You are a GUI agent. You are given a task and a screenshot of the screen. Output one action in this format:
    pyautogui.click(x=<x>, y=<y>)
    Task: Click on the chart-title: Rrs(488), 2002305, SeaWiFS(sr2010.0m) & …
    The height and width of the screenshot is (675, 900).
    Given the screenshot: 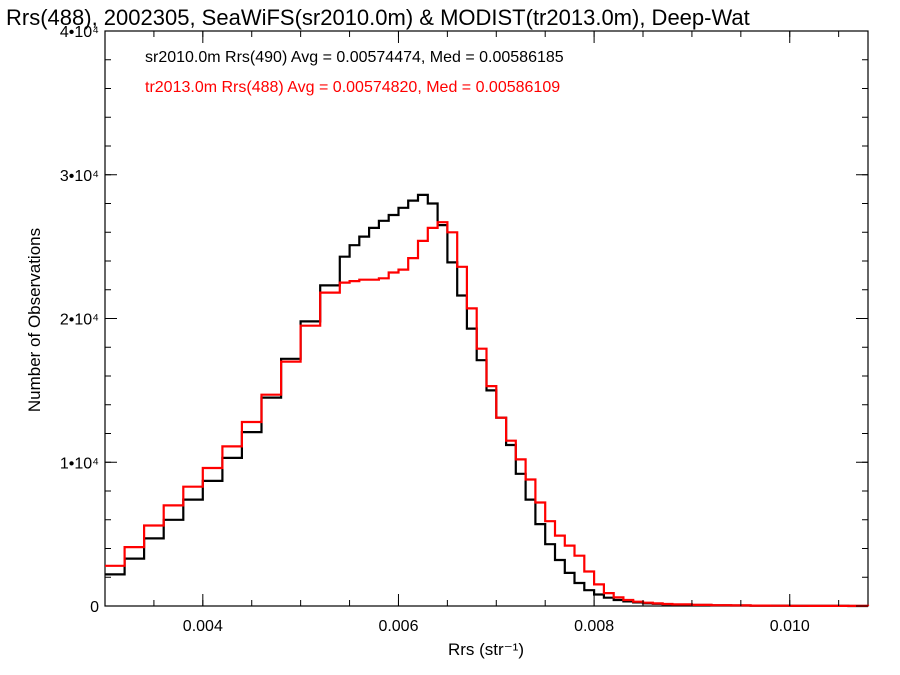 What is the action you would take?
    pyautogui.click(x=378, y=17)
    